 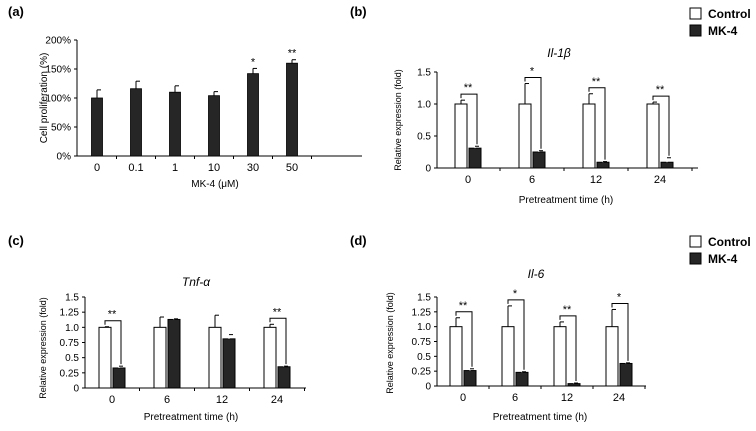 What do you see at coordinates (720, 22) in the screenshot?
I see `legend-top: Control MK-4` at bounding box center [720, 22].